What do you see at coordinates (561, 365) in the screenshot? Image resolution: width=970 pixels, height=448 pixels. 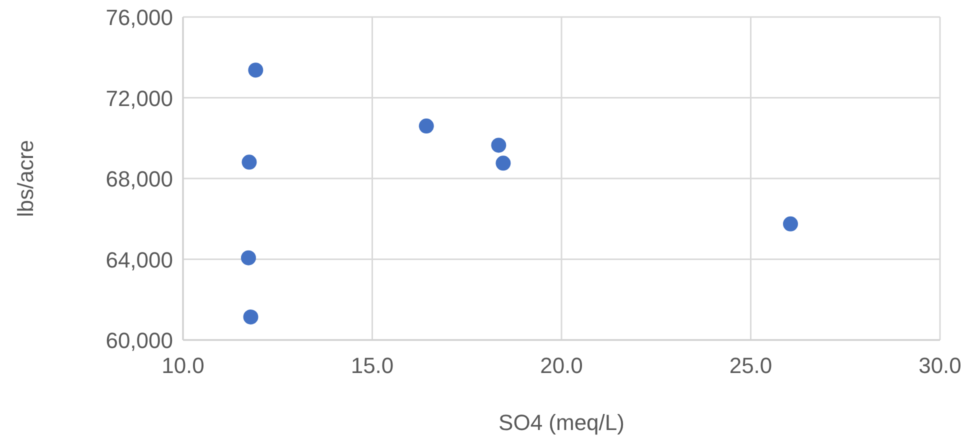 I see `x-tick-label: 20.0` at bounding box center [561, 365].